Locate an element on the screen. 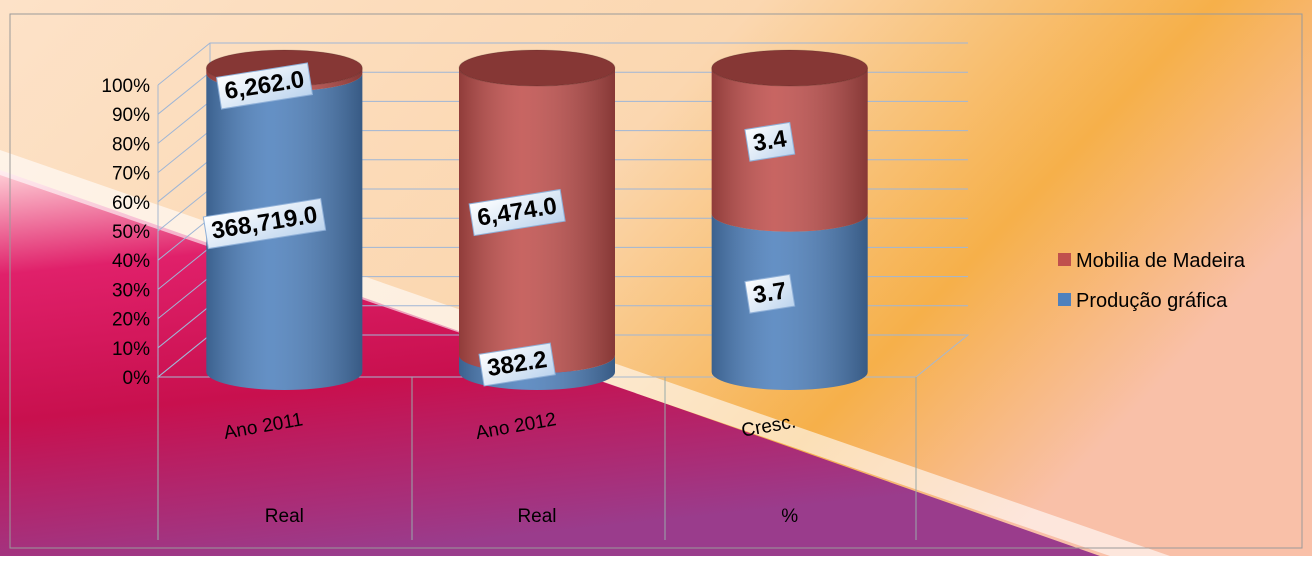  y-tick-label: 70% is located at coordinates (131, 174).